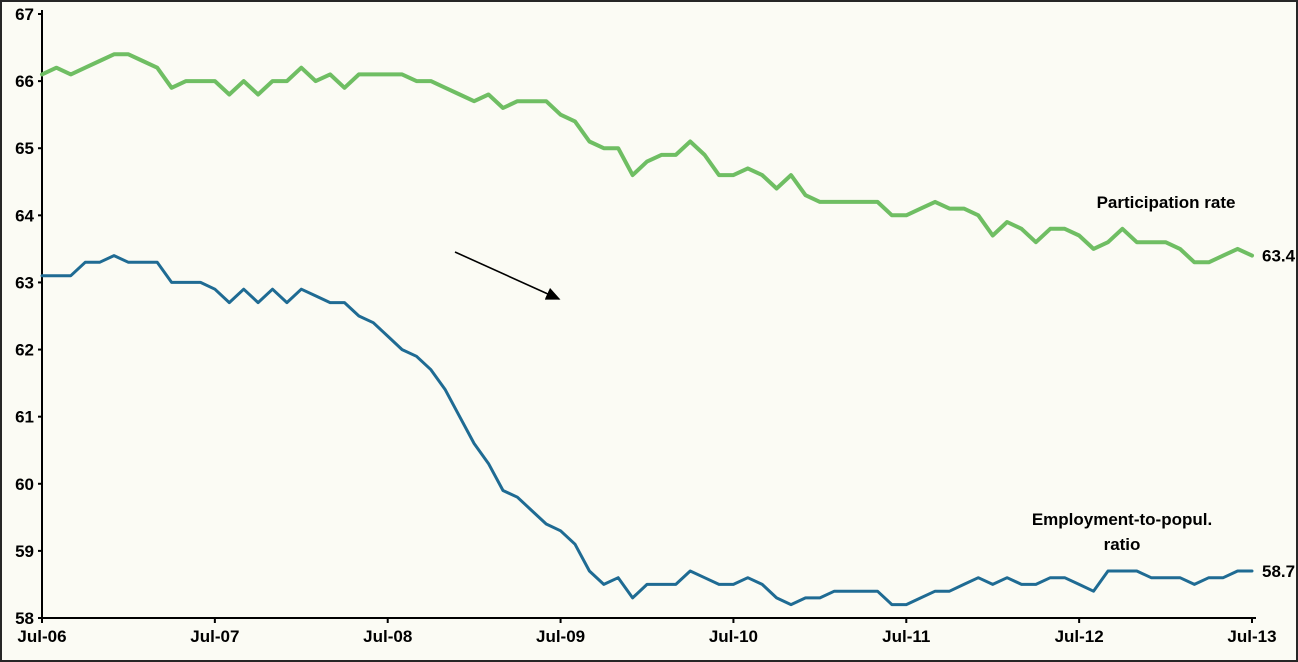 This screenshot has width=1298, height=662. I want to click on x-axis-tick-label: Jul-08, so click(387, 636).